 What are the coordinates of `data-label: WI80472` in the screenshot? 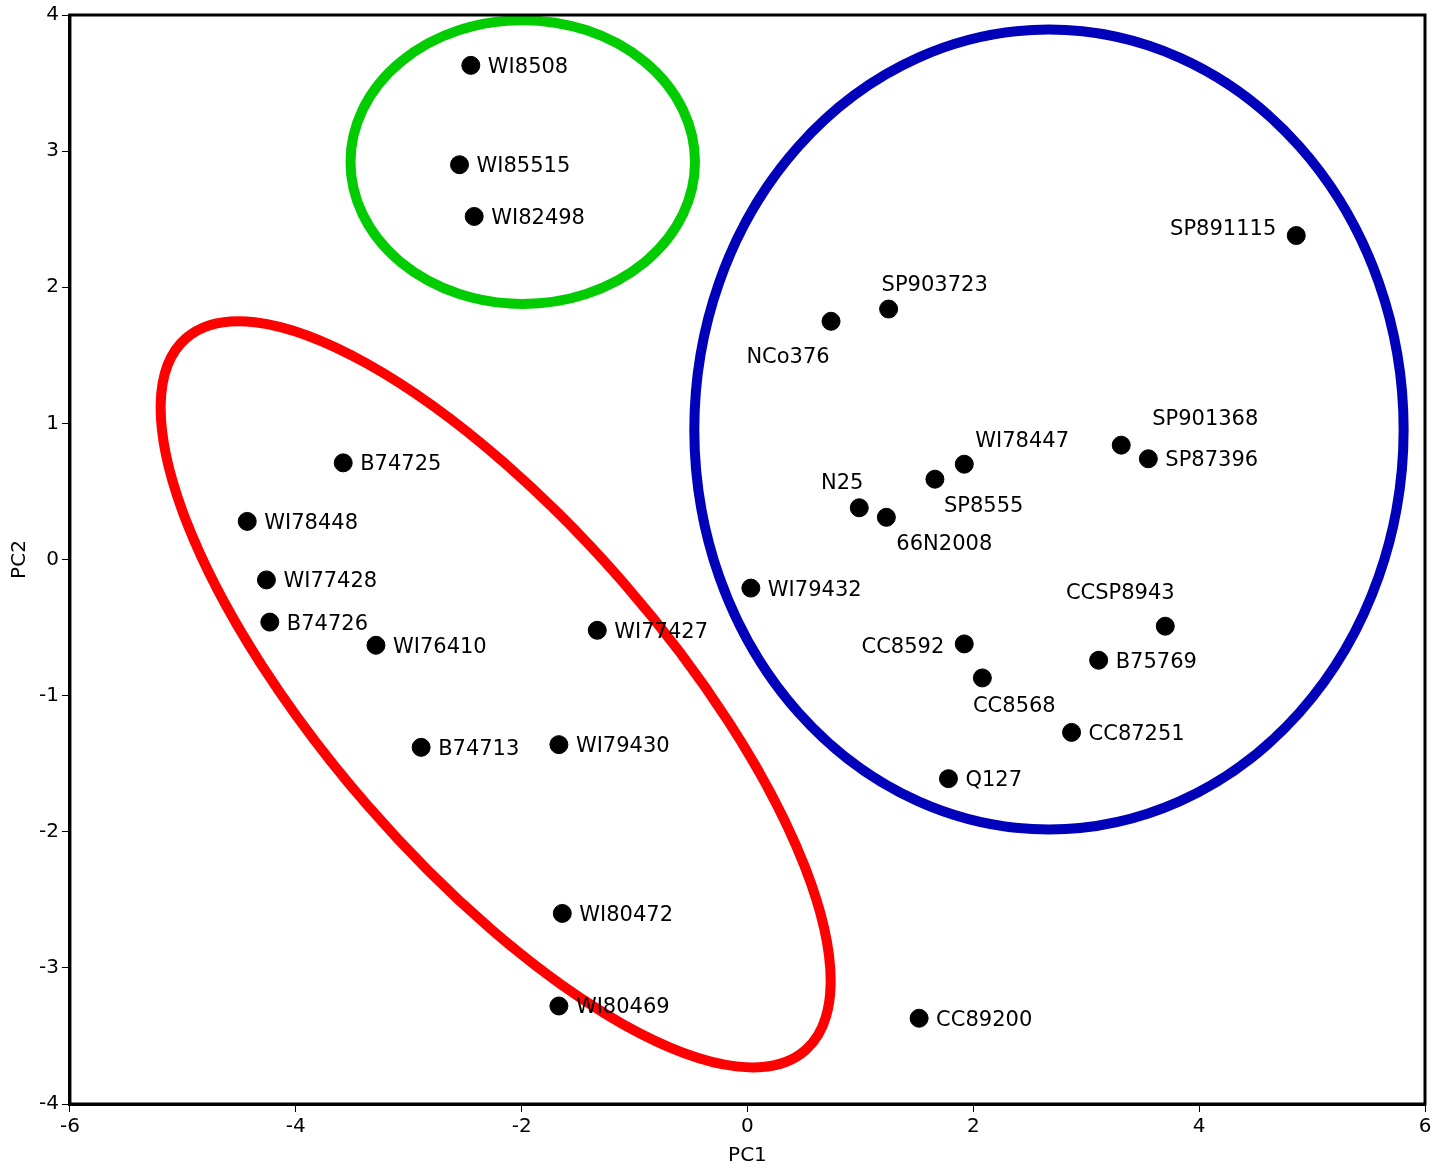 It's located at (626, 913).